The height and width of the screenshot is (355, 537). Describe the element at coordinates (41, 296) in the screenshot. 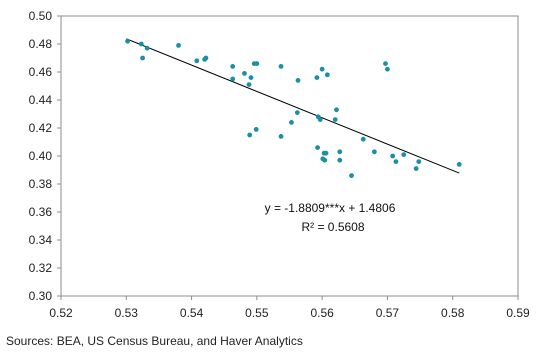

I see `y-tick-label: 0.30` at that location.